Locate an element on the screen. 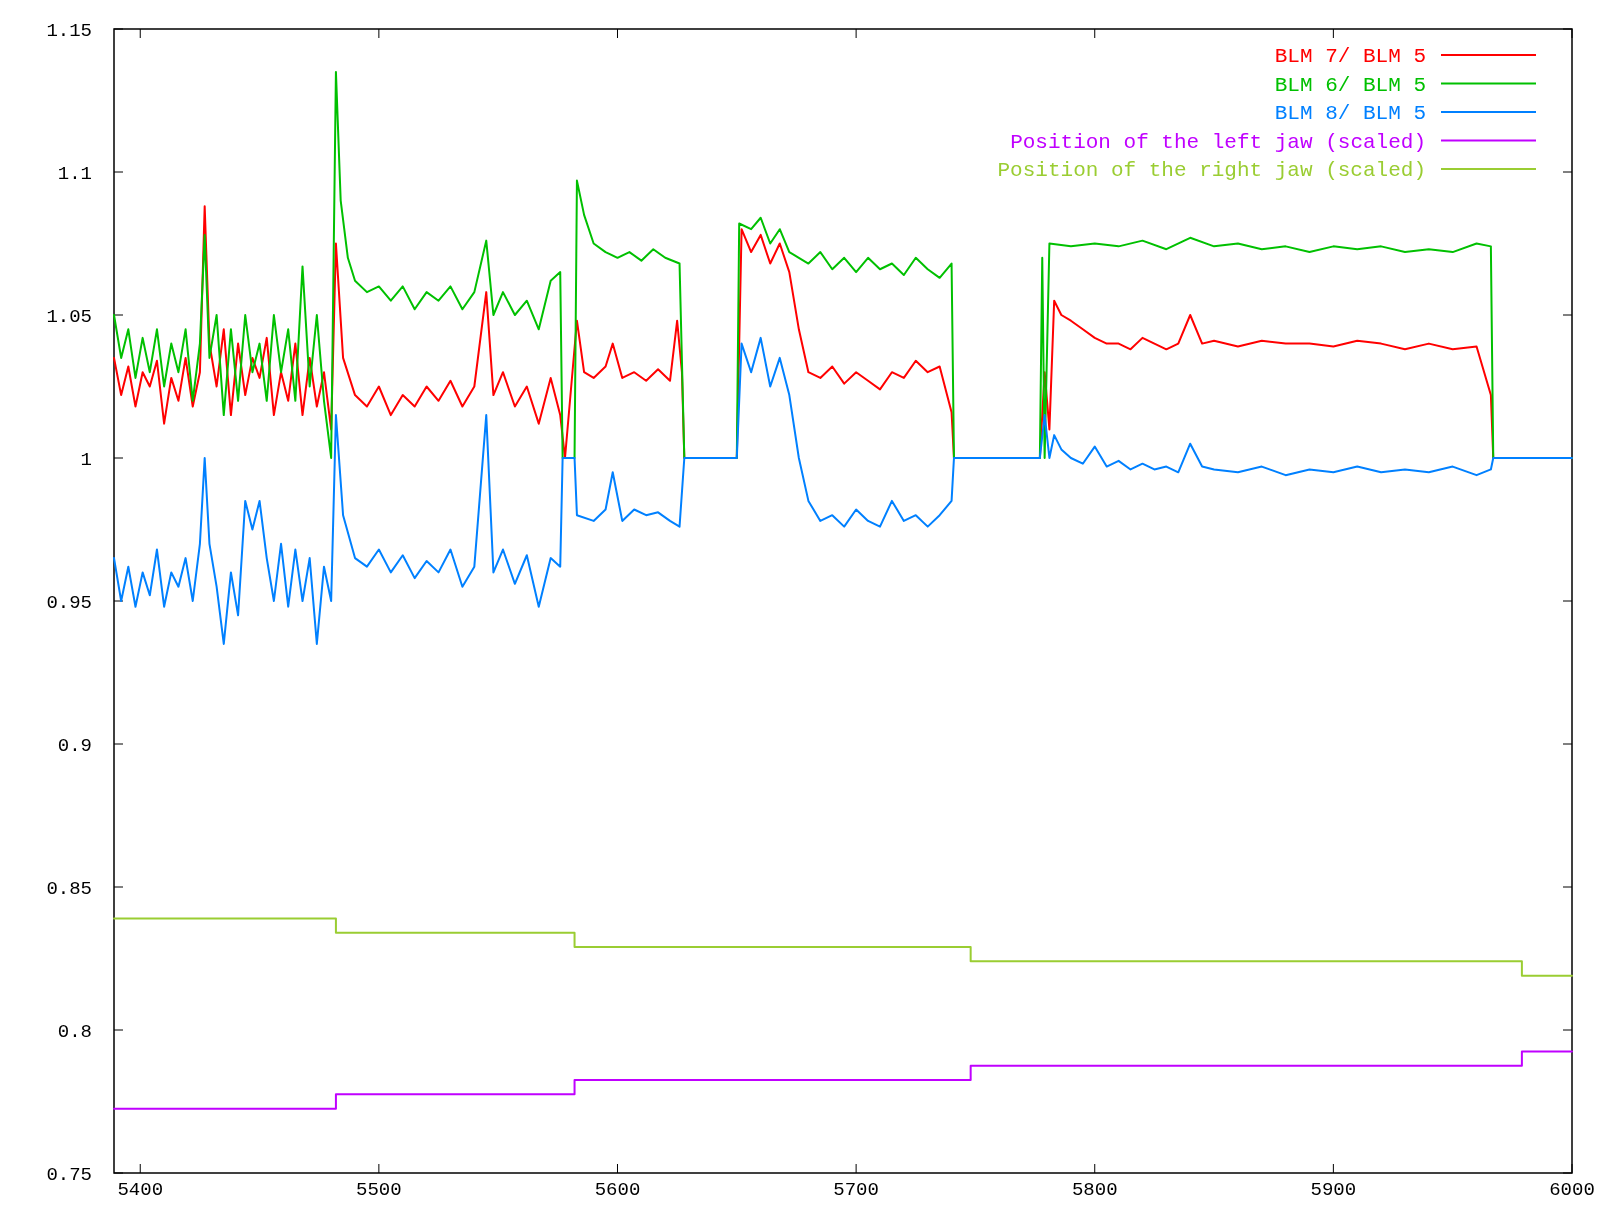  y-tick-label: 1.15 is located at coordinates (69, 30).